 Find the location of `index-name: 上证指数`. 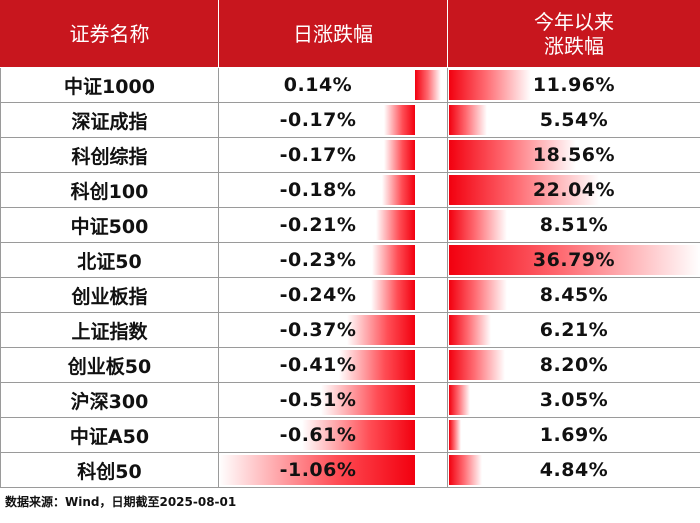

index-name: 上证指数 is located at coordinates (109, 330).